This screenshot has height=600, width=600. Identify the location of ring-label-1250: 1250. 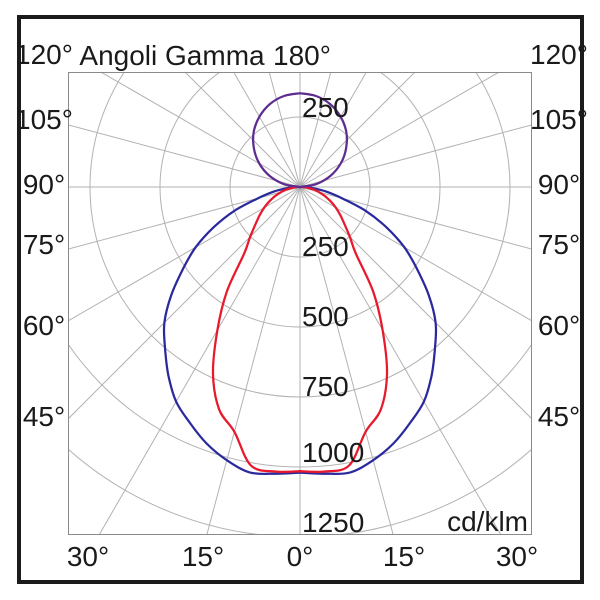
(333, 522).